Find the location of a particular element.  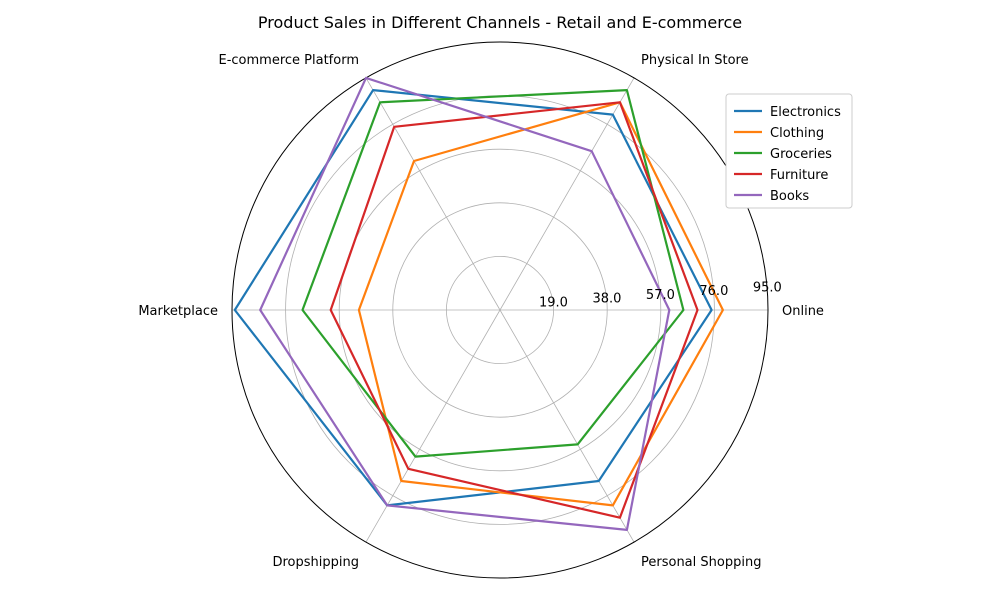

legend-entry: Furniture is located at coordinates (799, 175).